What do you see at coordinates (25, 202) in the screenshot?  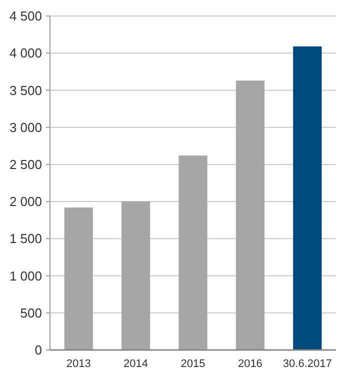 I see `y-tick-label: 2 000` at bounding box center [25, 202].